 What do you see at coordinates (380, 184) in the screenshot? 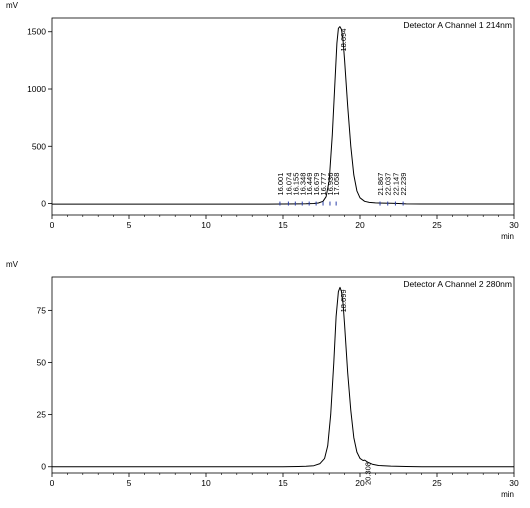
I see `peak-retention-label: 21.867` at bounding box center [380, 184].